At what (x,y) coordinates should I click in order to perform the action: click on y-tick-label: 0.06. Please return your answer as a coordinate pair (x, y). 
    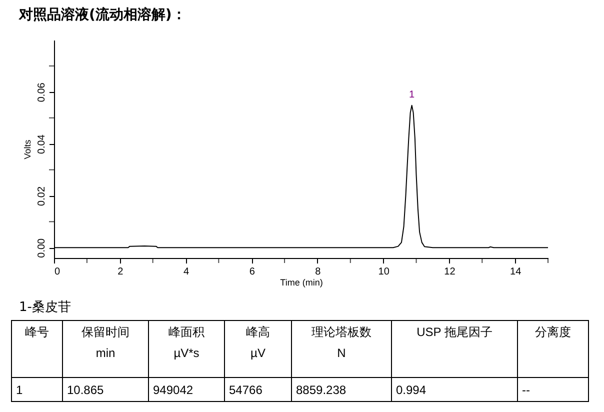
    Looking at the image, I should click on (42, 92).